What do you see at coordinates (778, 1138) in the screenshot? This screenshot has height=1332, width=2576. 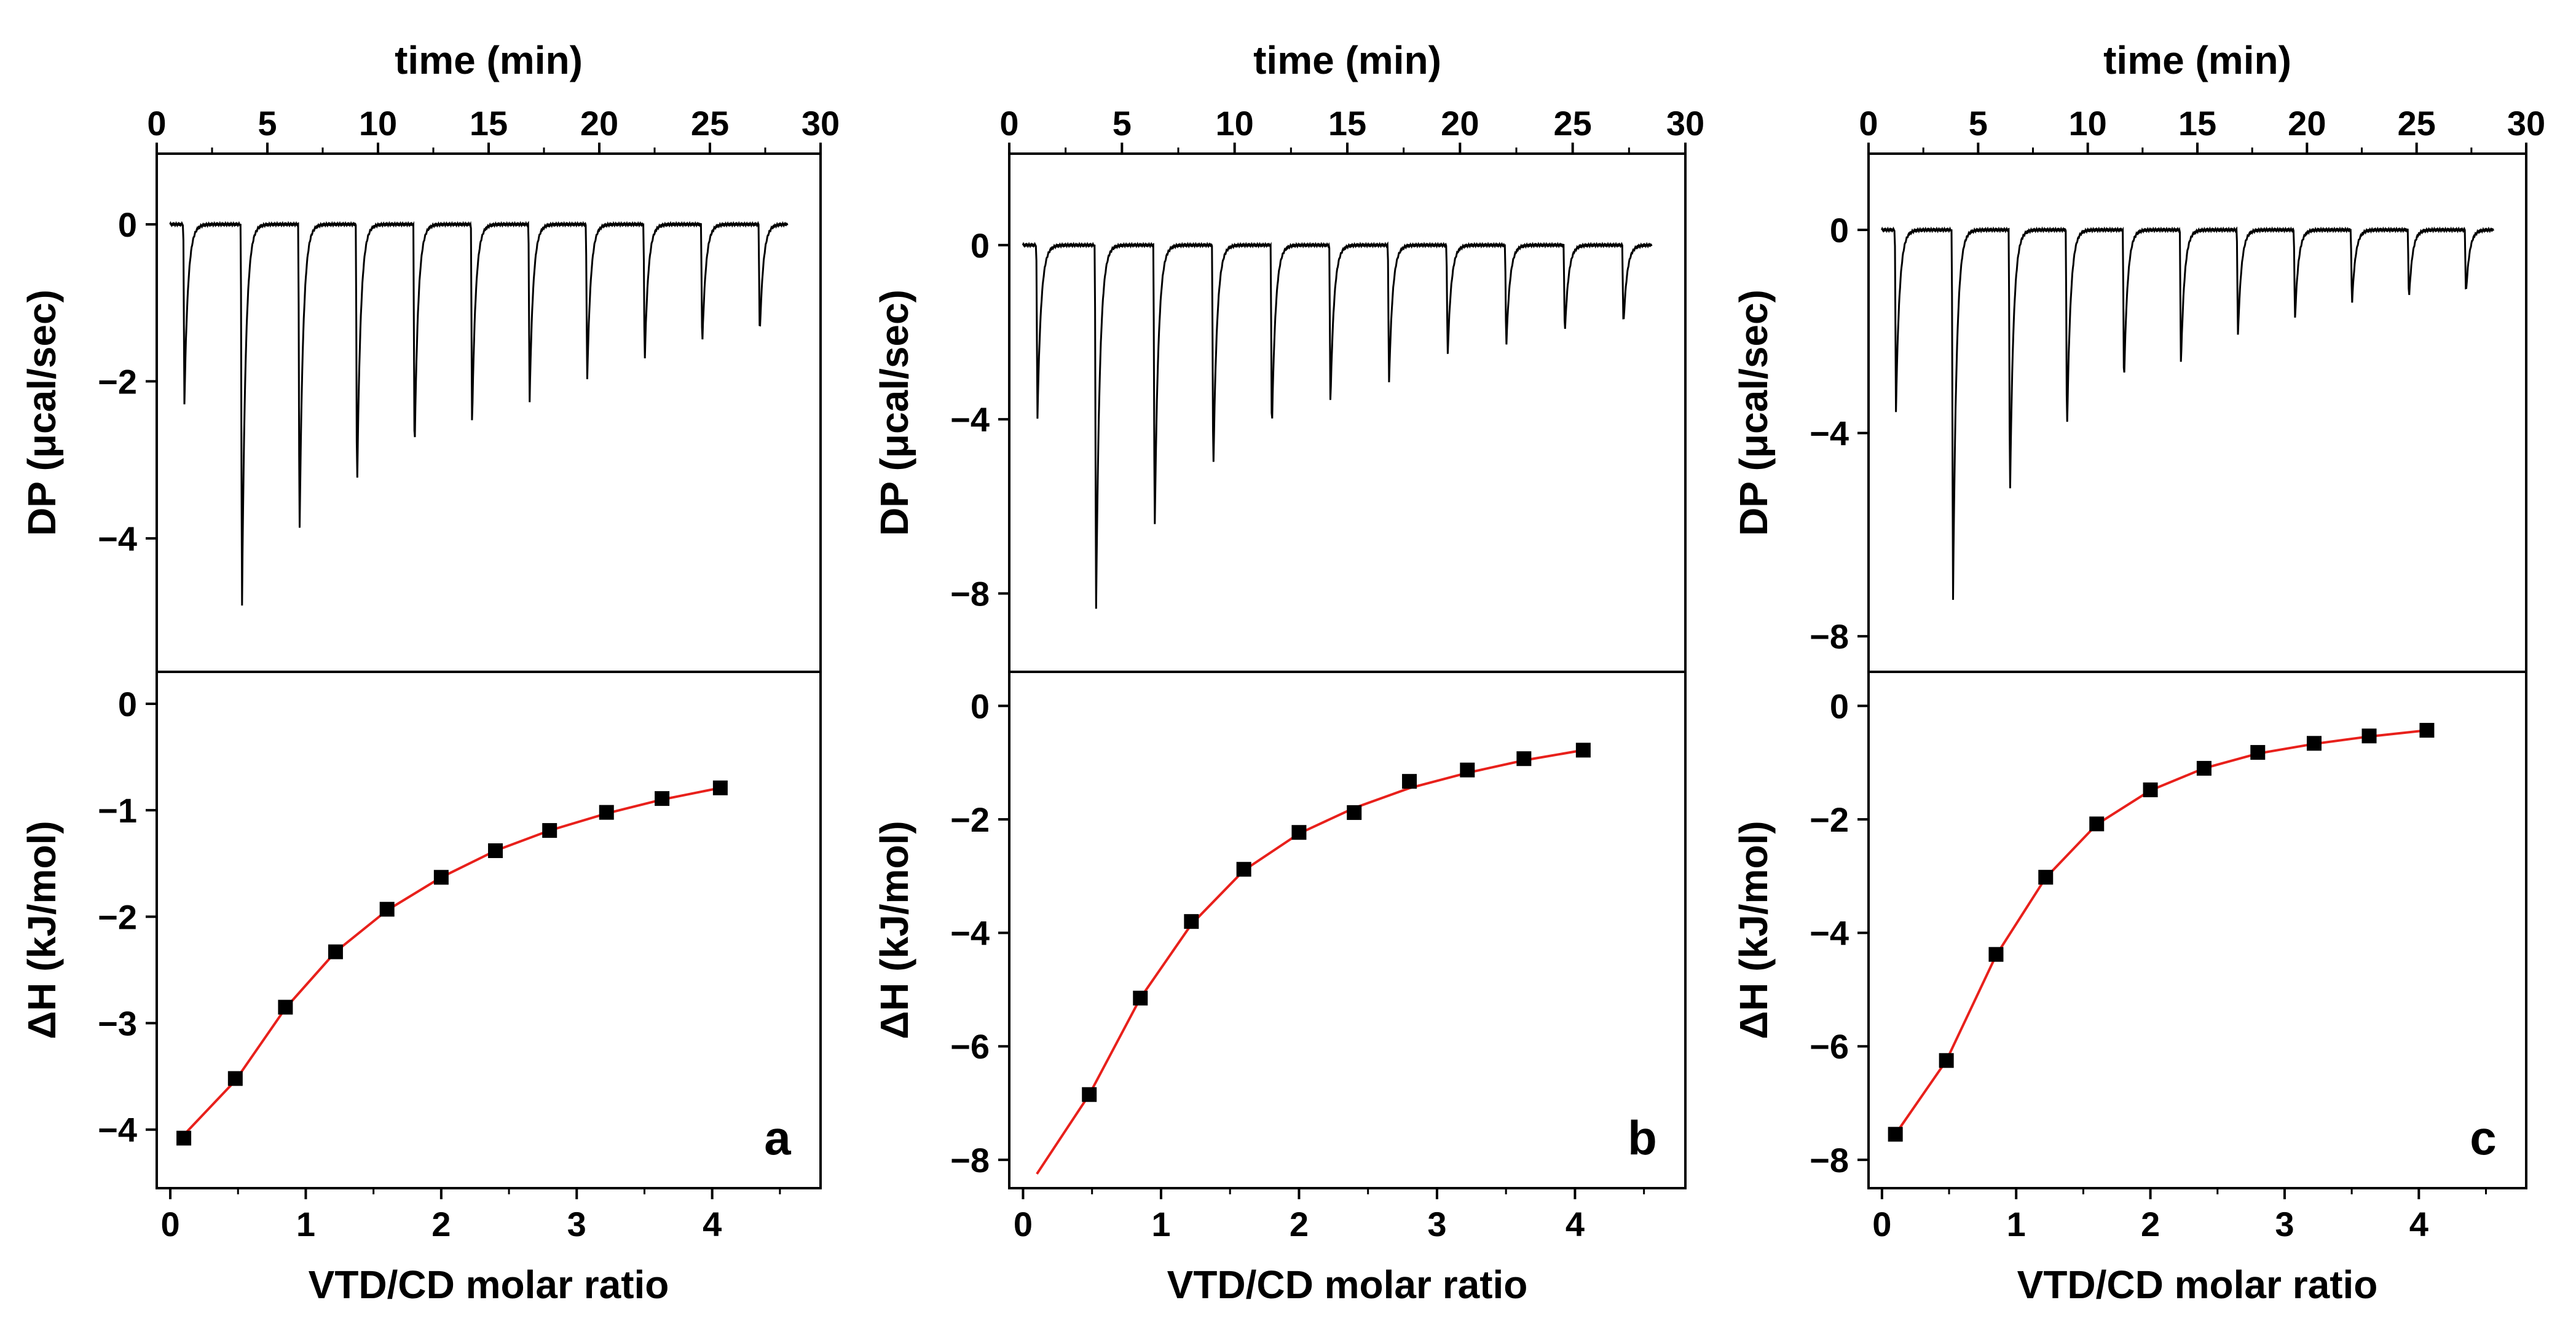 I see `panel-letter: a` at bounding box center [778, 1138].